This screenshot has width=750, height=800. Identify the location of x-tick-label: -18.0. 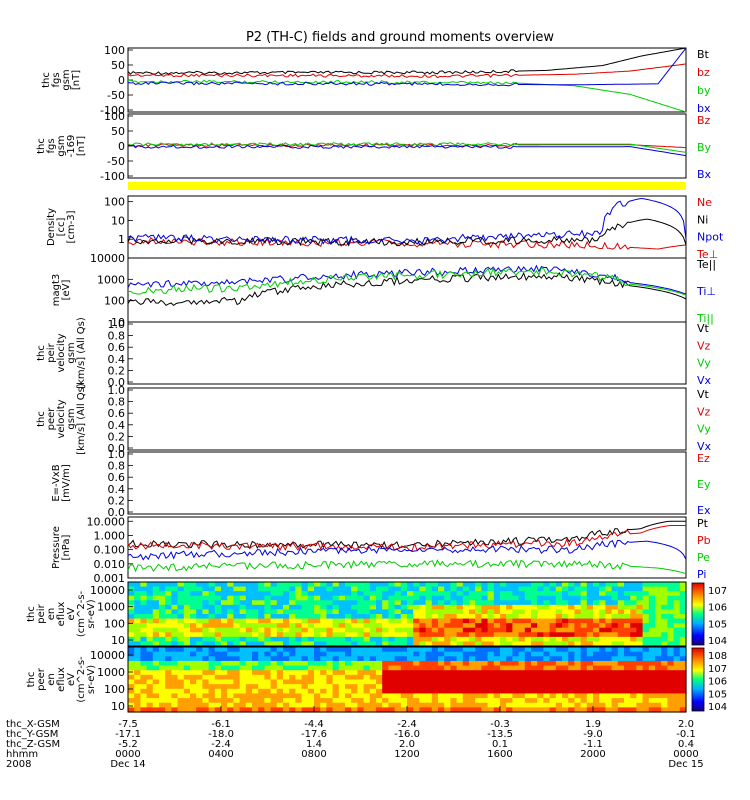
(221, 734).